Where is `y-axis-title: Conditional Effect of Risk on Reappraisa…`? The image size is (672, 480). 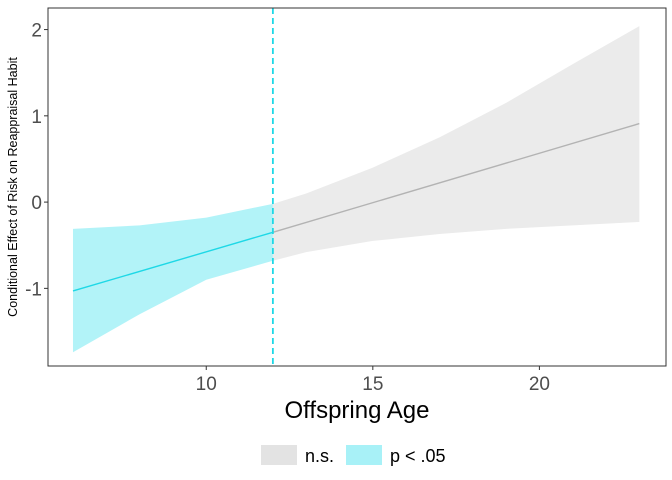
y-axis-title: Conditional Effect of Risk on Reappraisa… is located at coordinates (13, 187).